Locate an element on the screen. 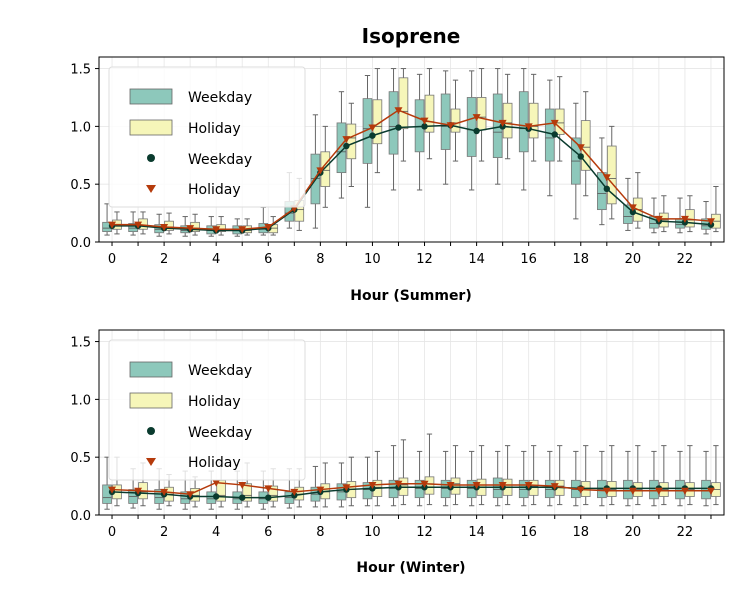 This screenshot has height=600, width=750. mean-lines is located at coordinates (411, 490).